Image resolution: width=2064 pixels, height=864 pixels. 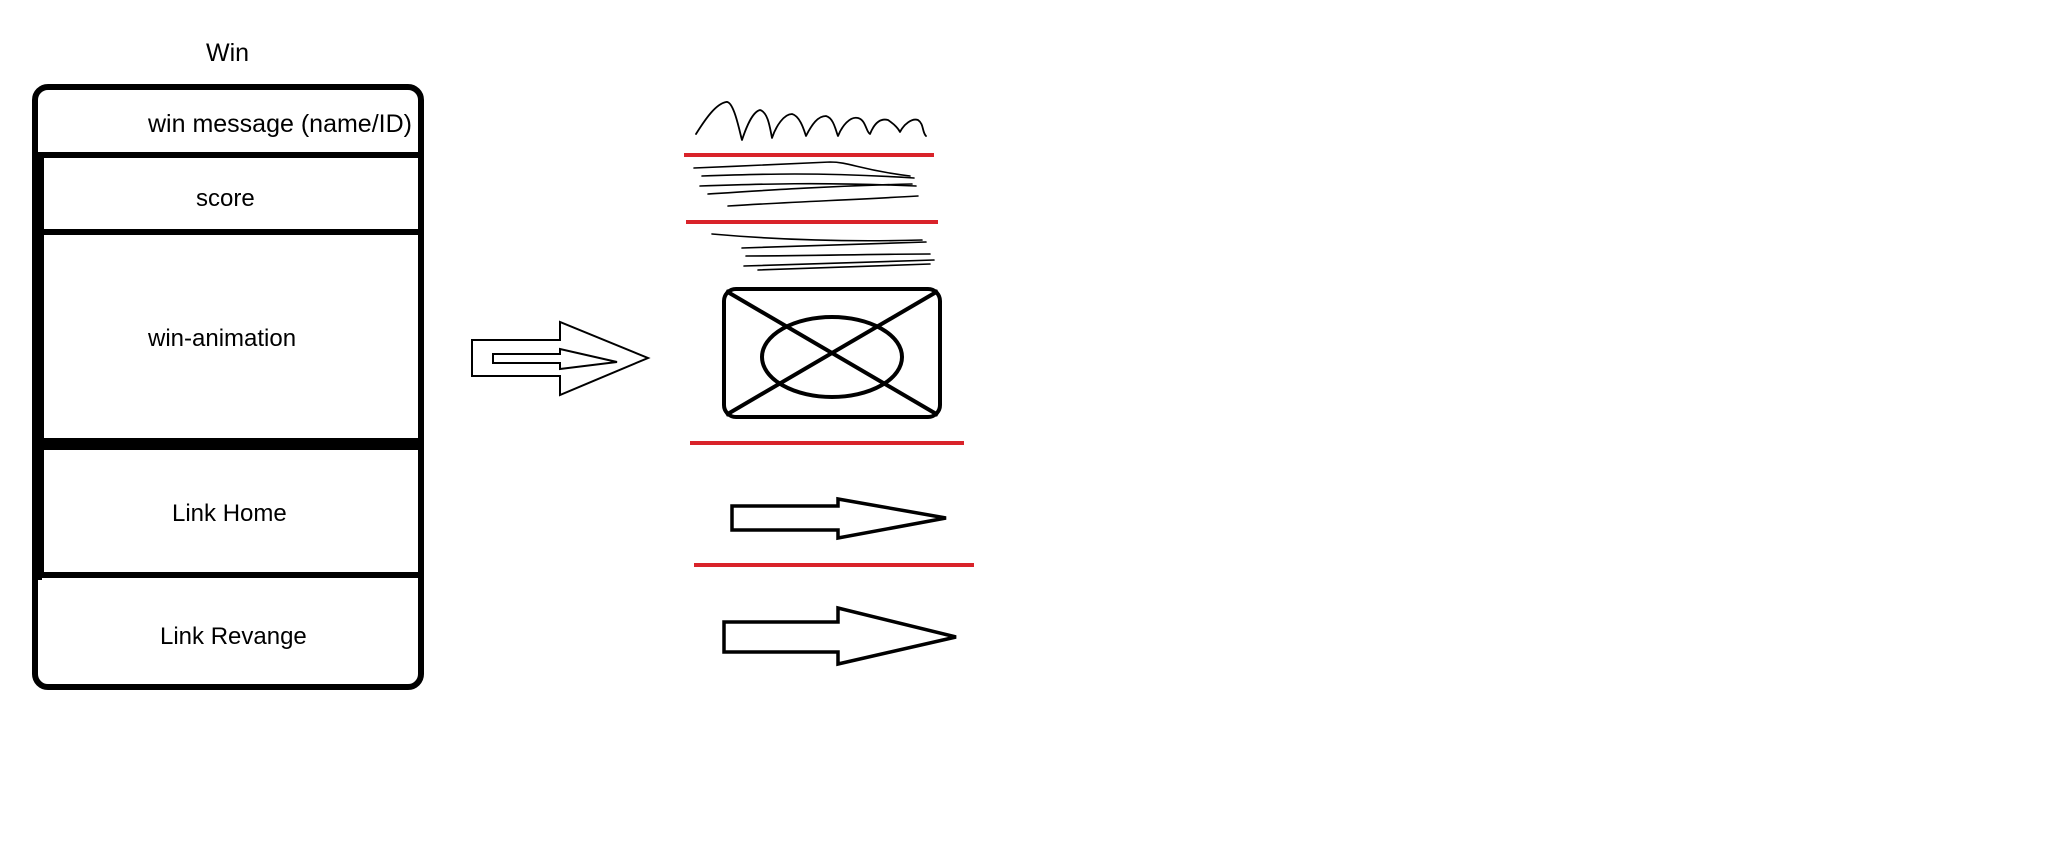 What do you see at coordinates (229, 513) in the screenshot?
I see `section-label-link-home: Link Home` at bounding box center [229, 513].